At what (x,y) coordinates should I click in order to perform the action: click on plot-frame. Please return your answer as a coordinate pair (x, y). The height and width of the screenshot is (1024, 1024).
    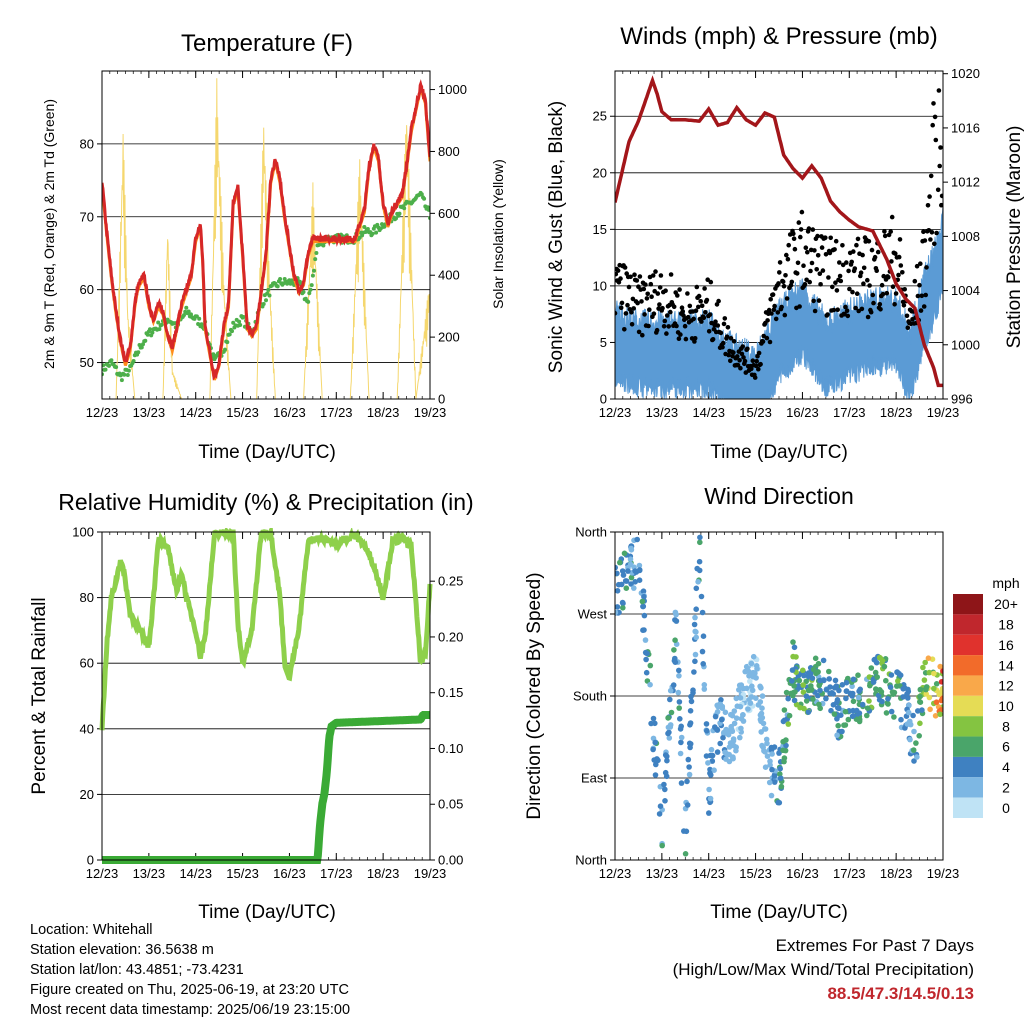
    Looking at the image, I should click on (266, 696).